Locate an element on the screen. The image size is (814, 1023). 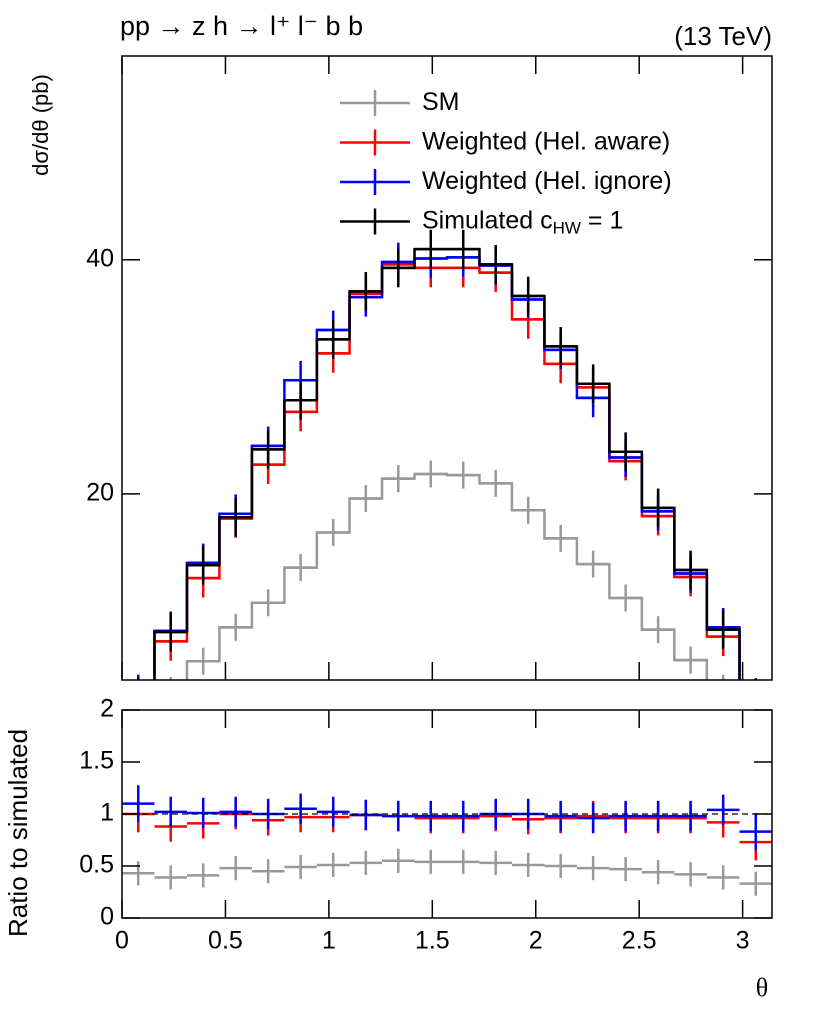
x-tick-label: 1.5 is located at coordinates (432, 941).